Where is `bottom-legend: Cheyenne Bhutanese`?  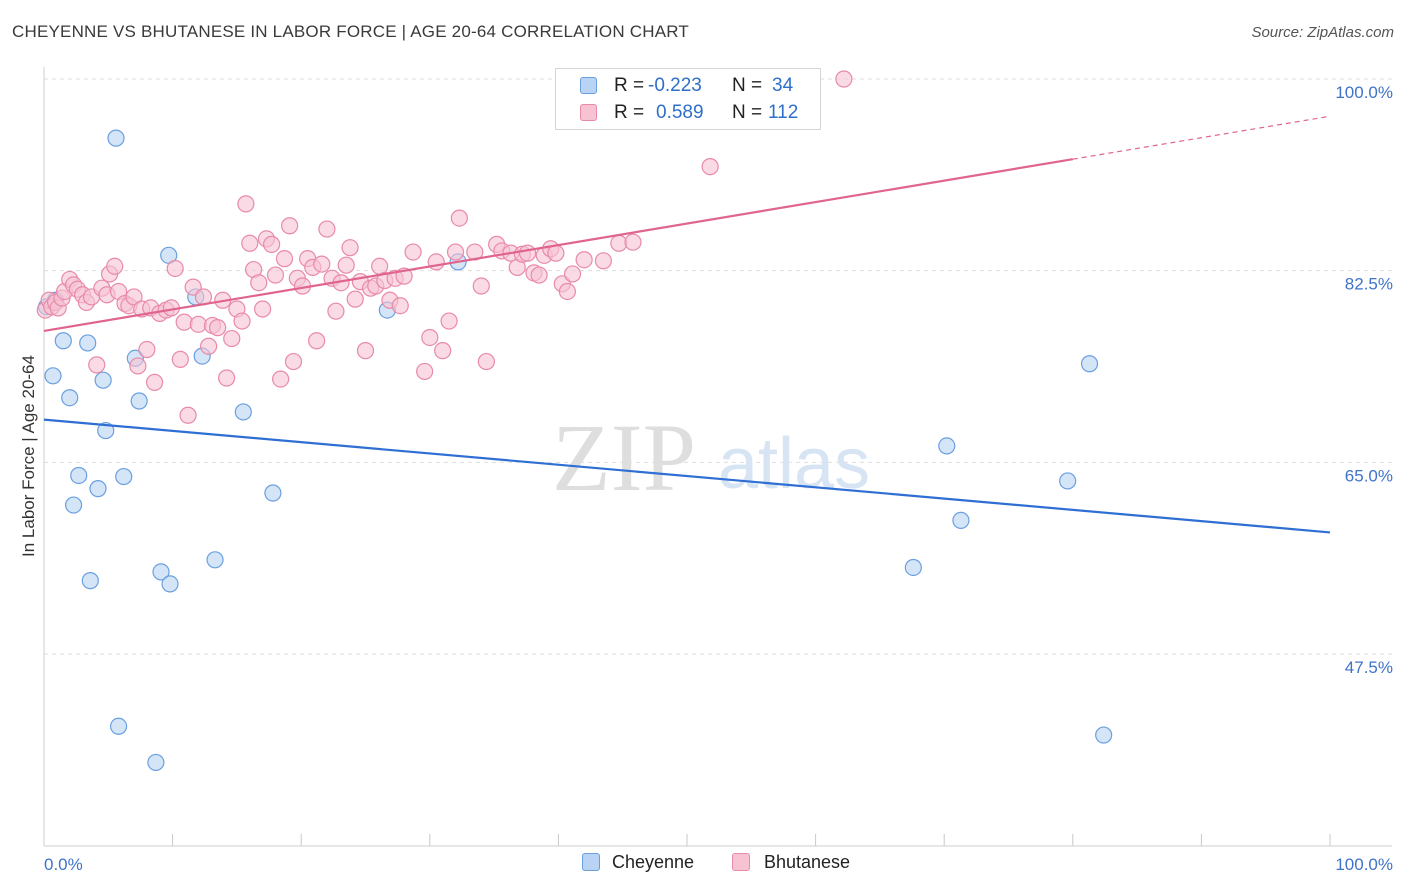
bottom-legend: Cheyenne Bhutanese is located at coordinates (732, 864).